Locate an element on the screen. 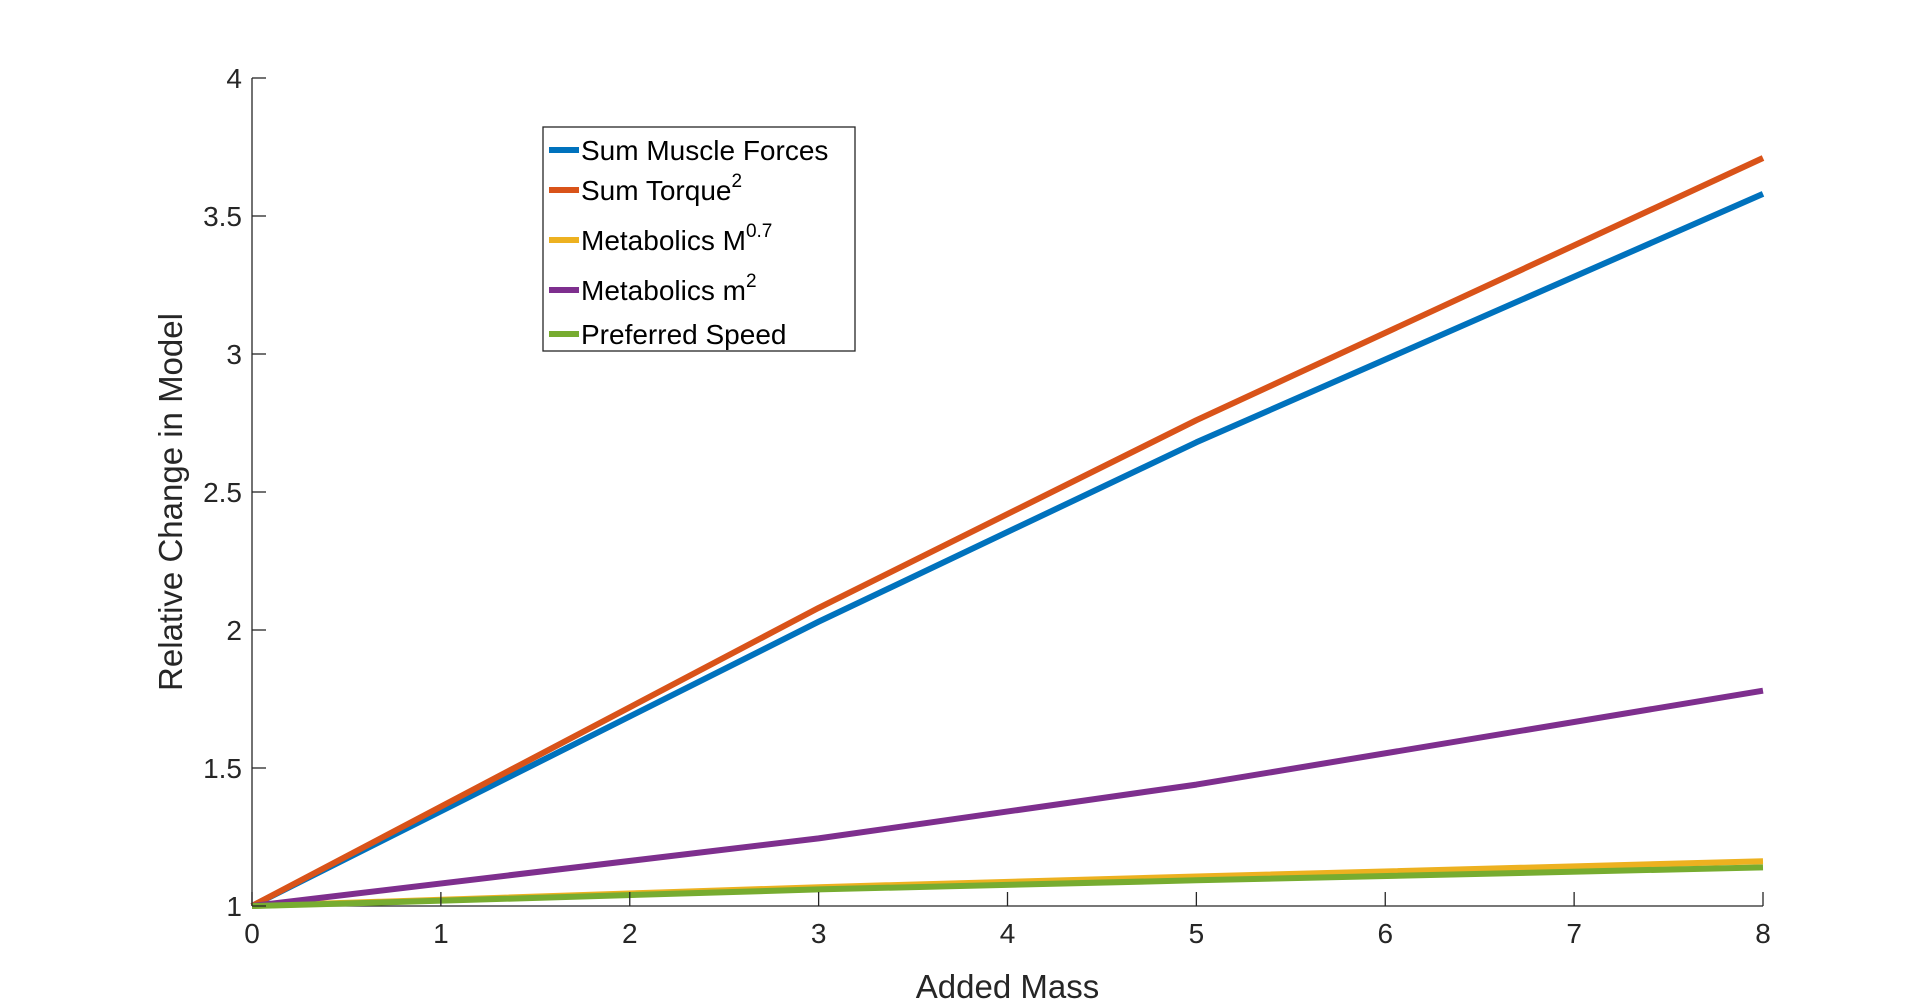 The width and height of the screenshot is (1920, 1004). x-axis-label: Added Mass is located at coordinates (1007, 986).